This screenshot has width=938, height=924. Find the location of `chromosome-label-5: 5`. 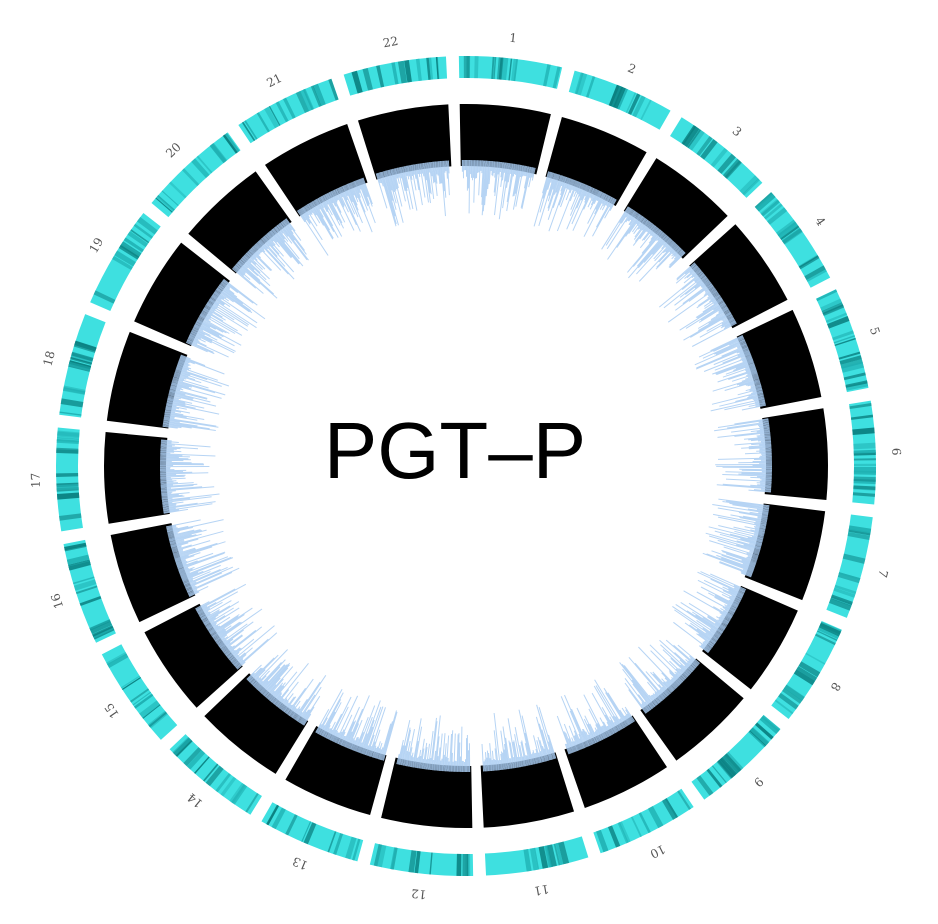

chromosome-label-5: 5 is located at coordinates (875, 331).